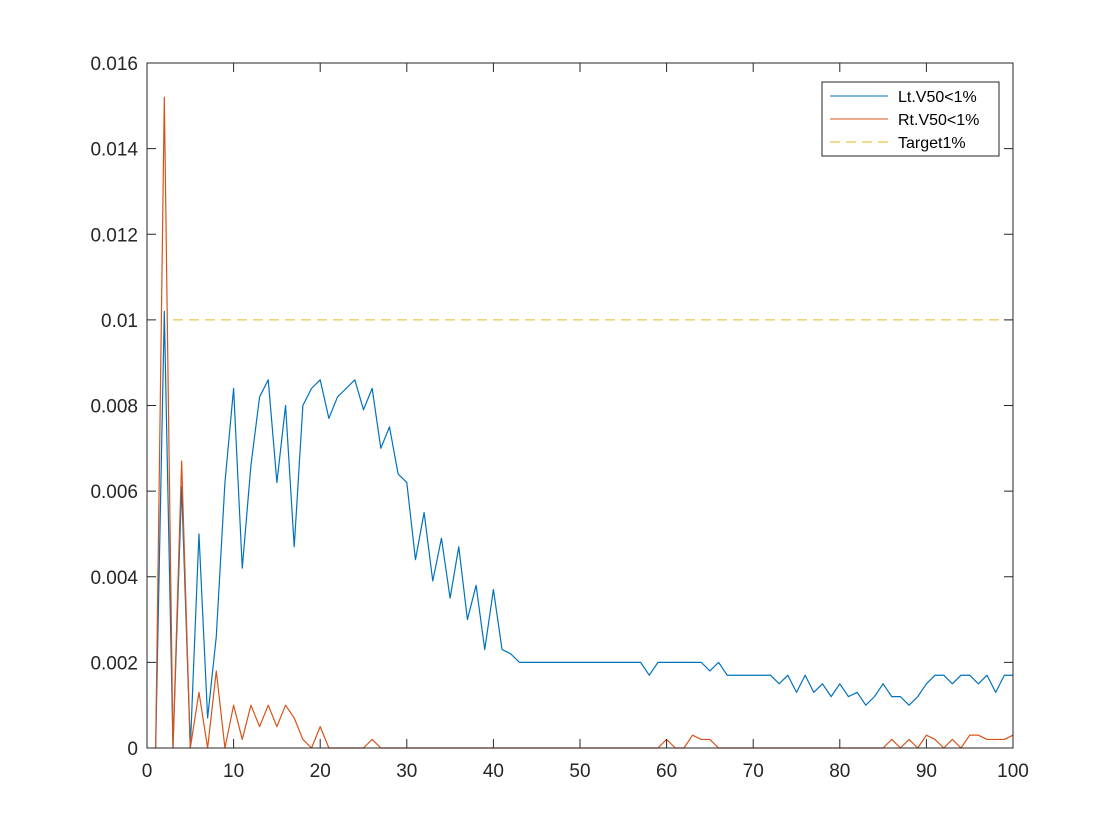  I want to click on x-tick-label: 100, so click(1013, 771).